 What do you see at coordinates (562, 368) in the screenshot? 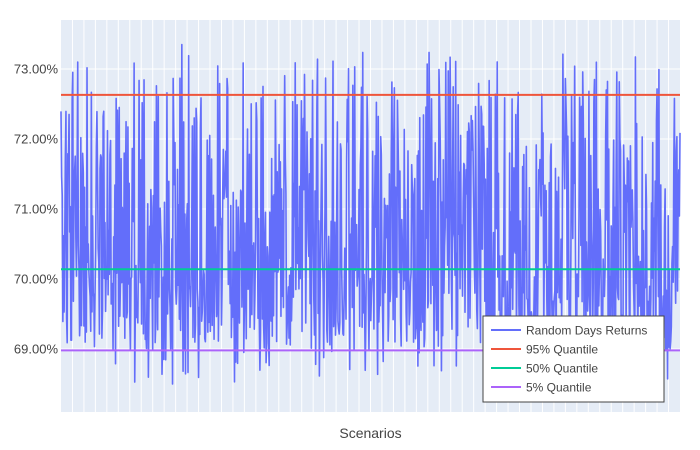
I see `legend-label: 50% Quantile` at bounding box center [562, 368].